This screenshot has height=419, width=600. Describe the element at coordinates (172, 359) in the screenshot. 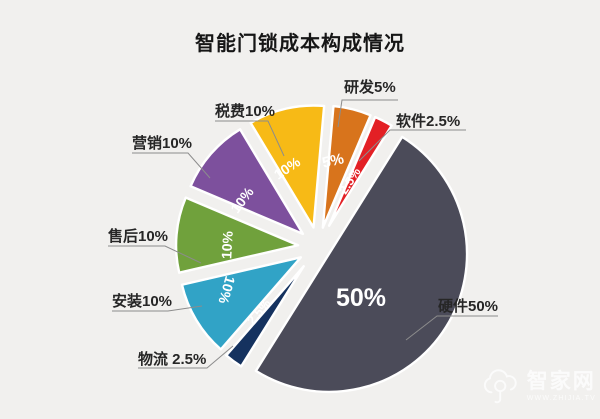

I see `callout-label-物流: 物流 2.5%` at that location.